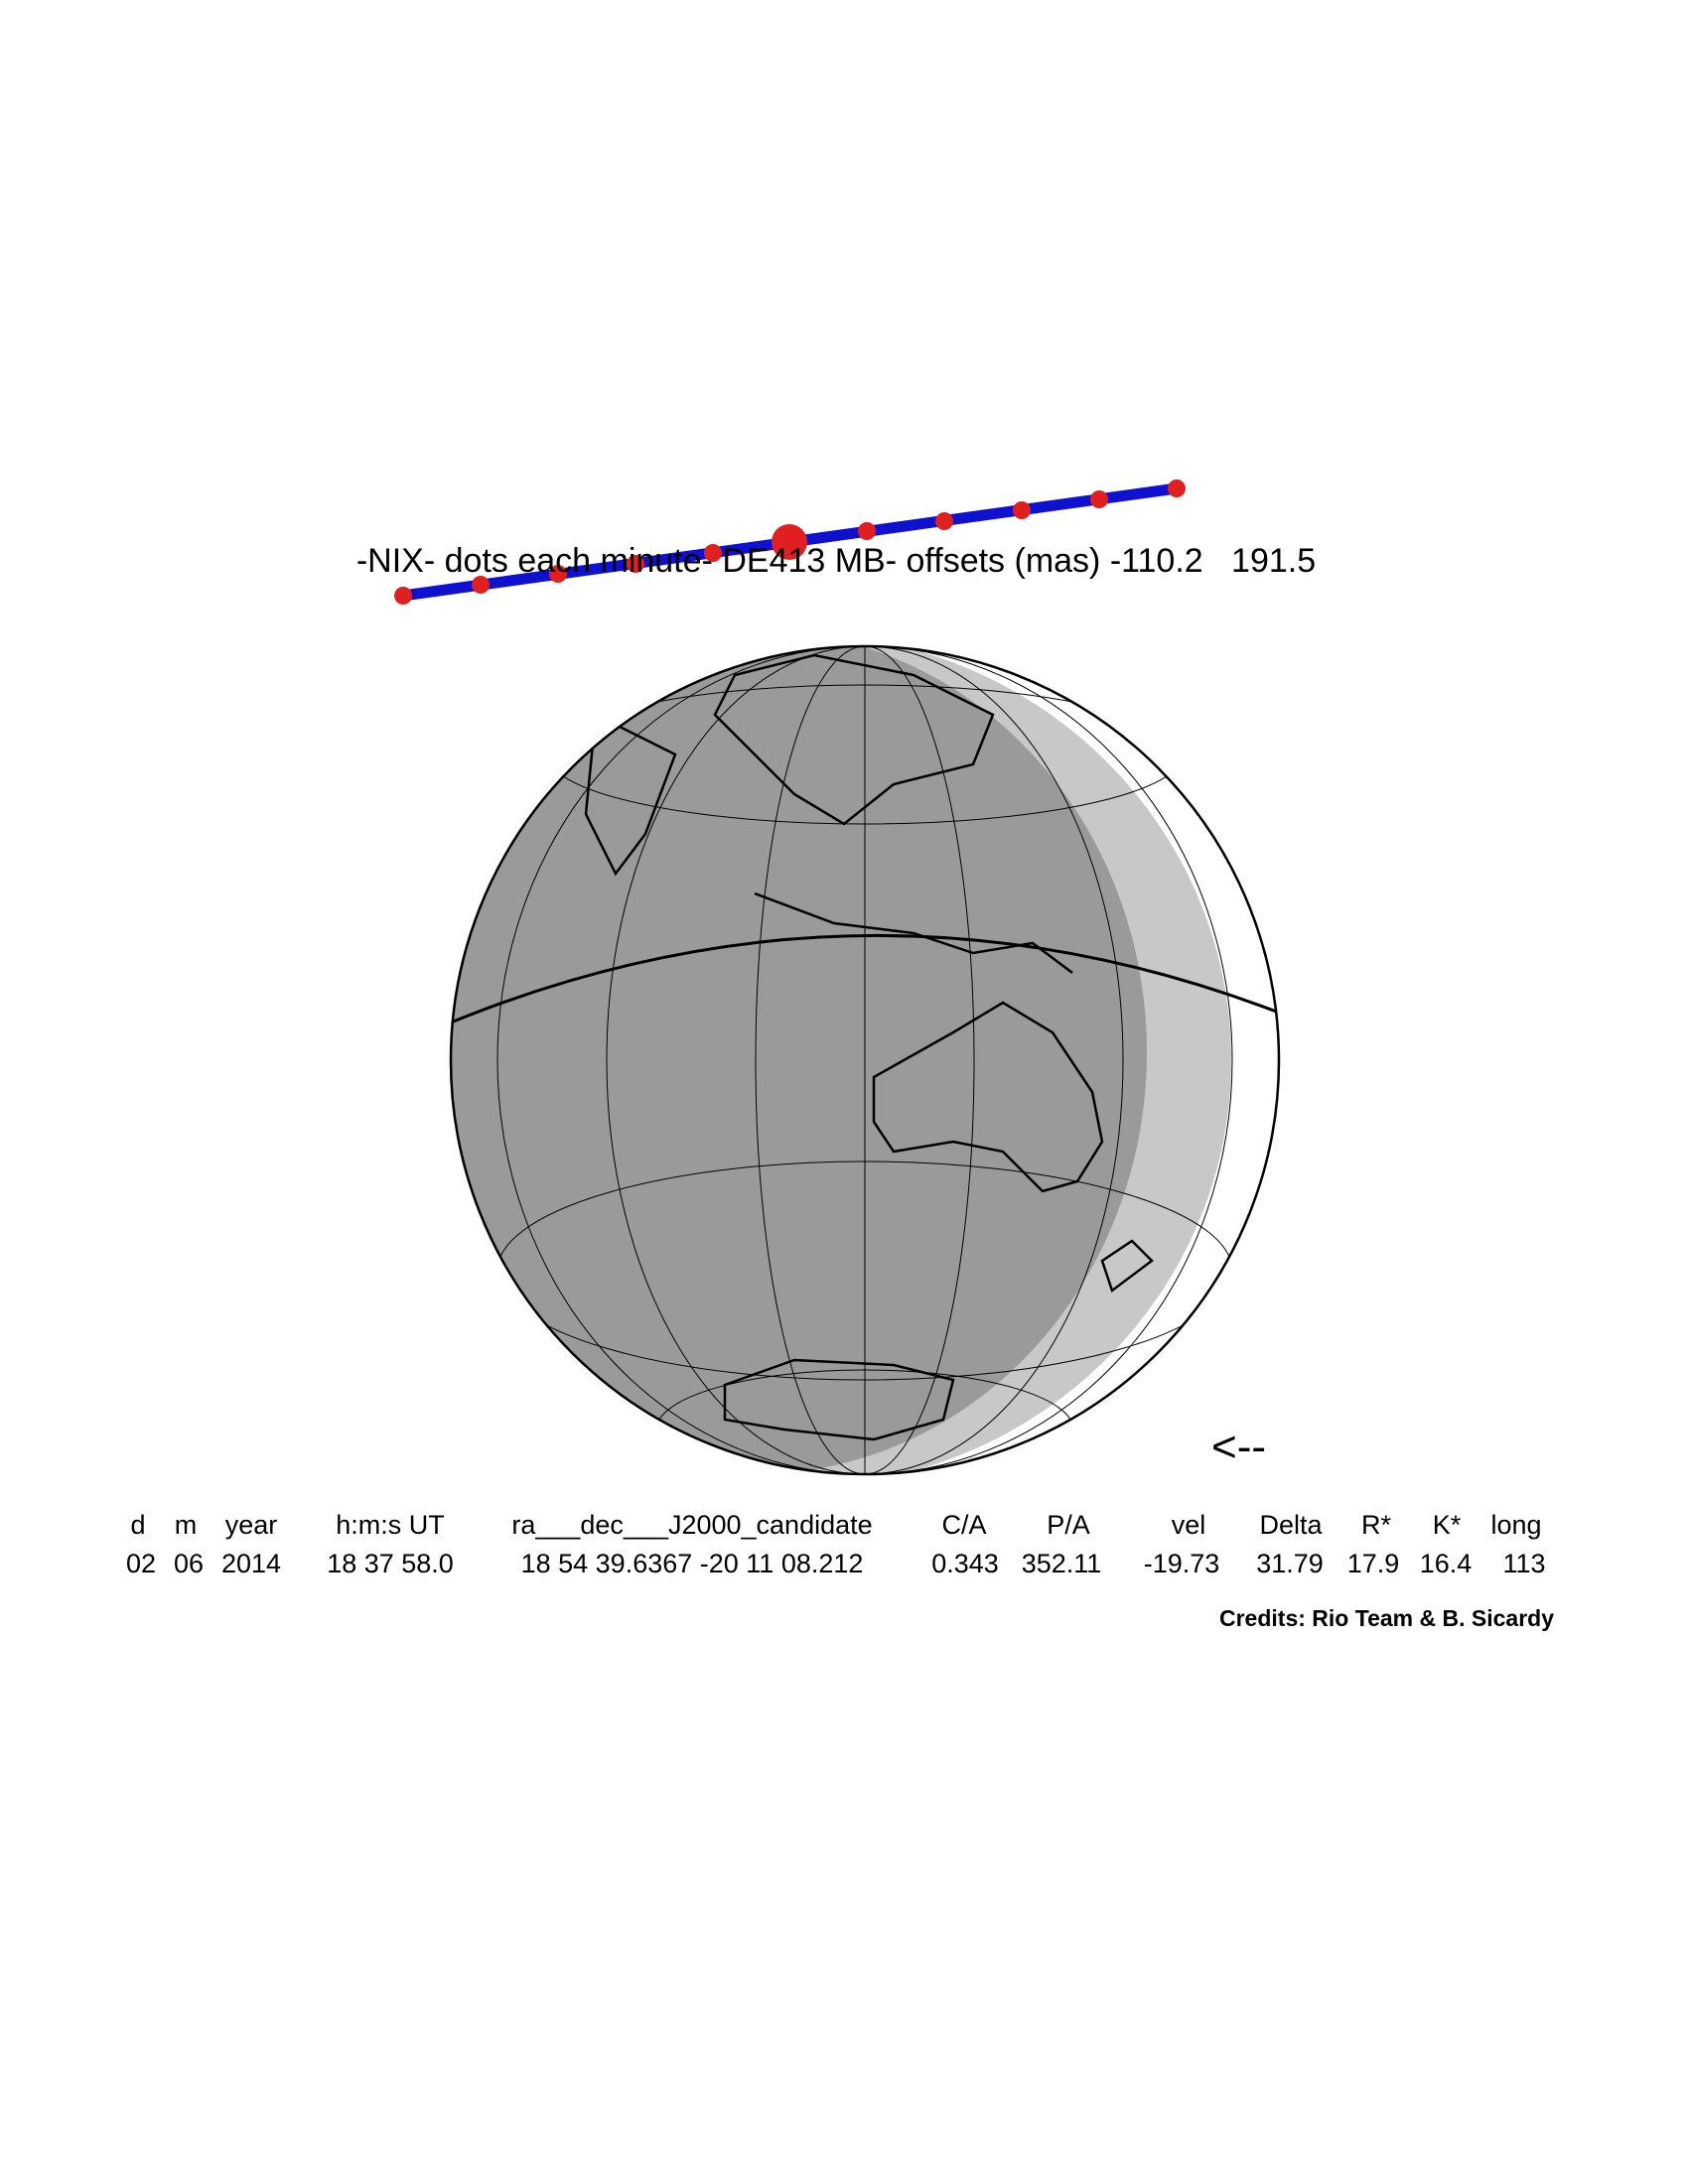  Describe the element at coordinates (251, 1563) in the screenshot. I see `table-cell: 2014` at that location.